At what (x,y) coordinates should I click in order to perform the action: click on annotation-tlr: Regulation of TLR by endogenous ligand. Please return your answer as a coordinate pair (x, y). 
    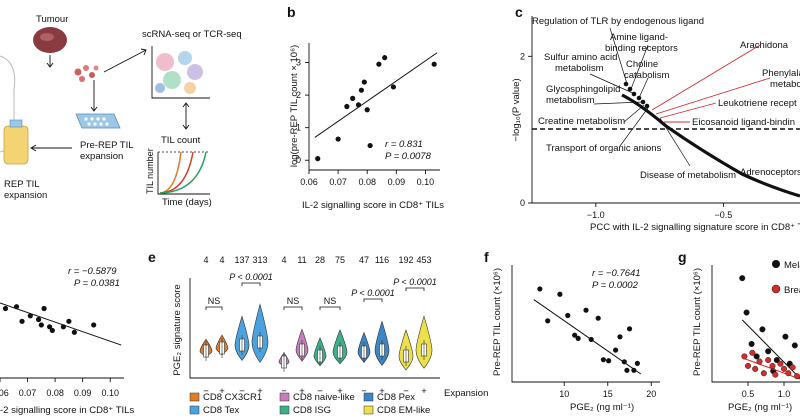
    Looking at the image, I should click on (618, 21).